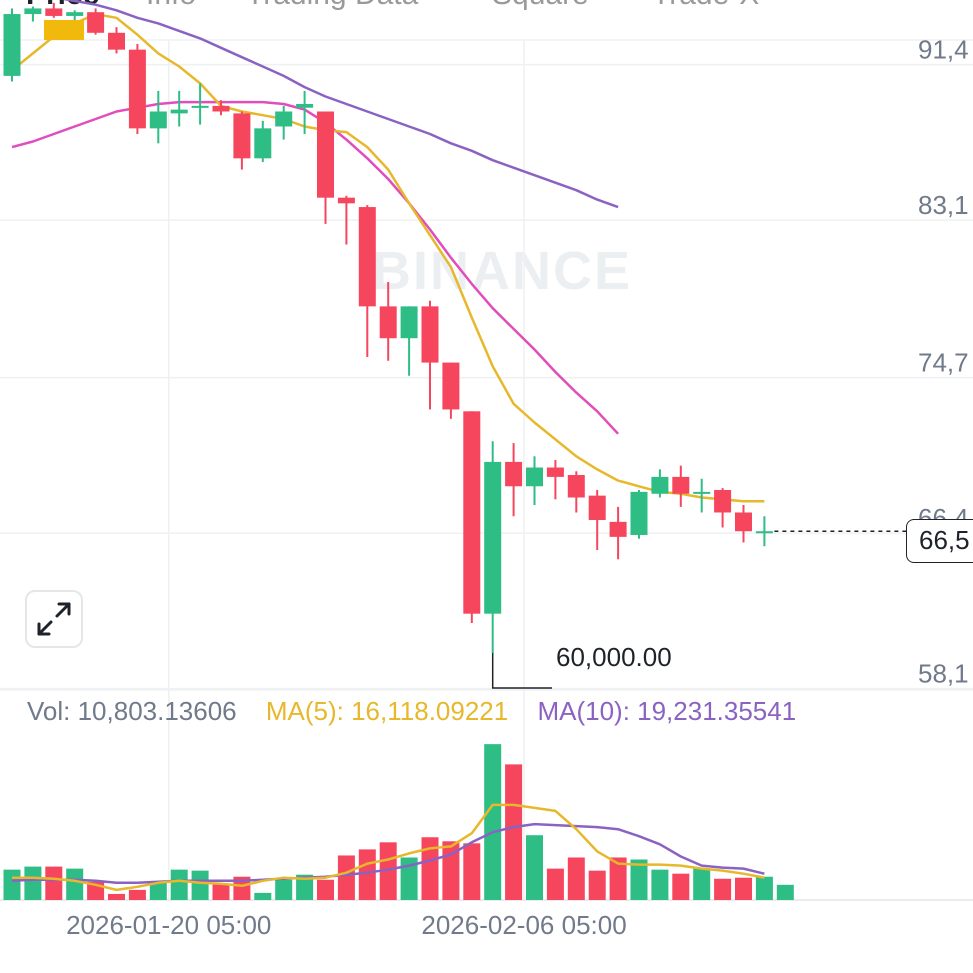 The image size is (973, 973). I want to click on volume-ma-lines, so click(388, 847).